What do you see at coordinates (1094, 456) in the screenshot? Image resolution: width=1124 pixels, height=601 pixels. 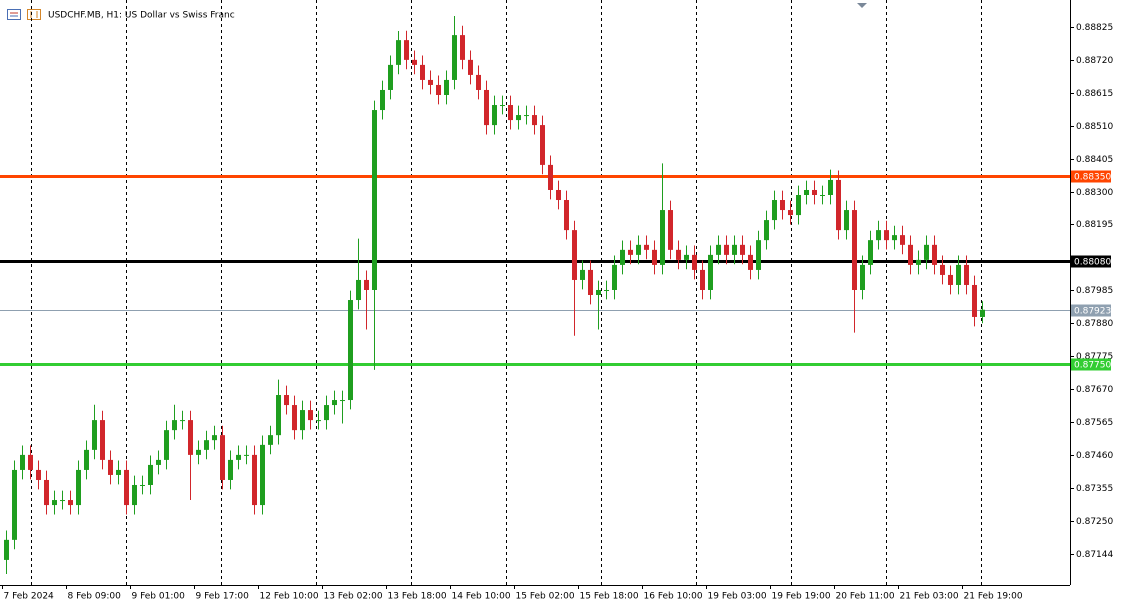 I see `y-tick-label: 0.87460` at bounding box center [1094, 456].